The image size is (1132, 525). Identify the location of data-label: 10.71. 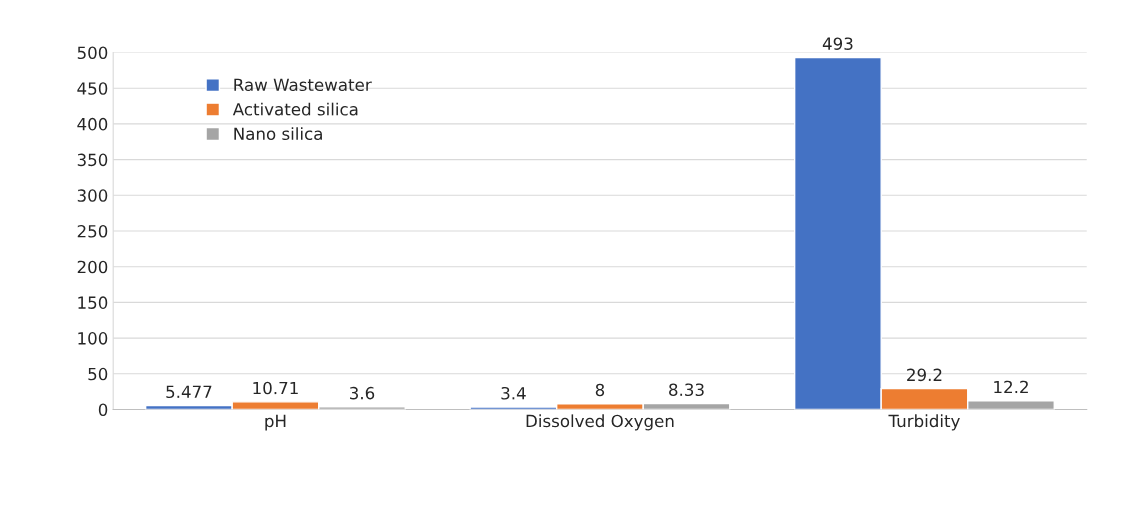
(275, 388).